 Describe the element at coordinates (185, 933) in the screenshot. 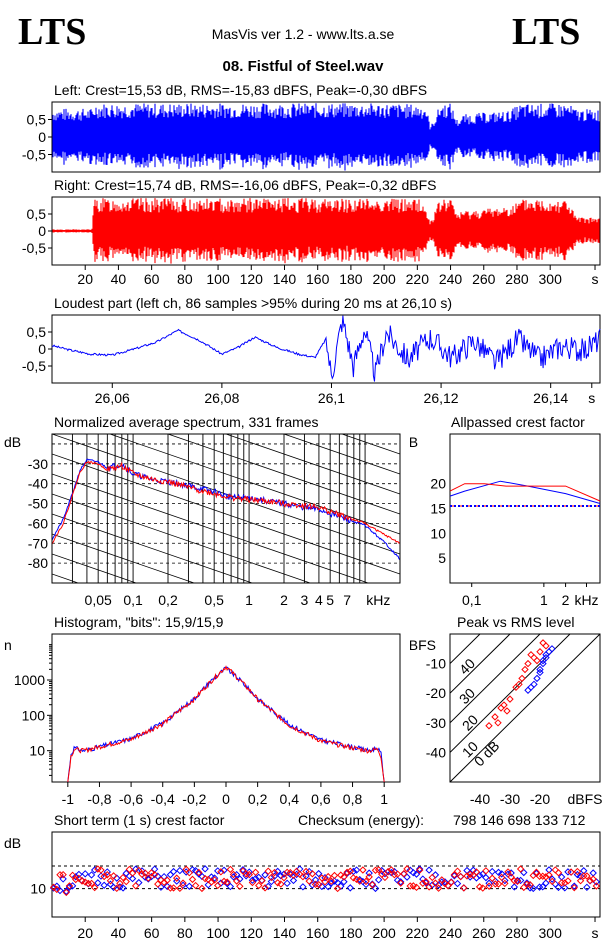

I see `x-tick-label: 80` at that location.